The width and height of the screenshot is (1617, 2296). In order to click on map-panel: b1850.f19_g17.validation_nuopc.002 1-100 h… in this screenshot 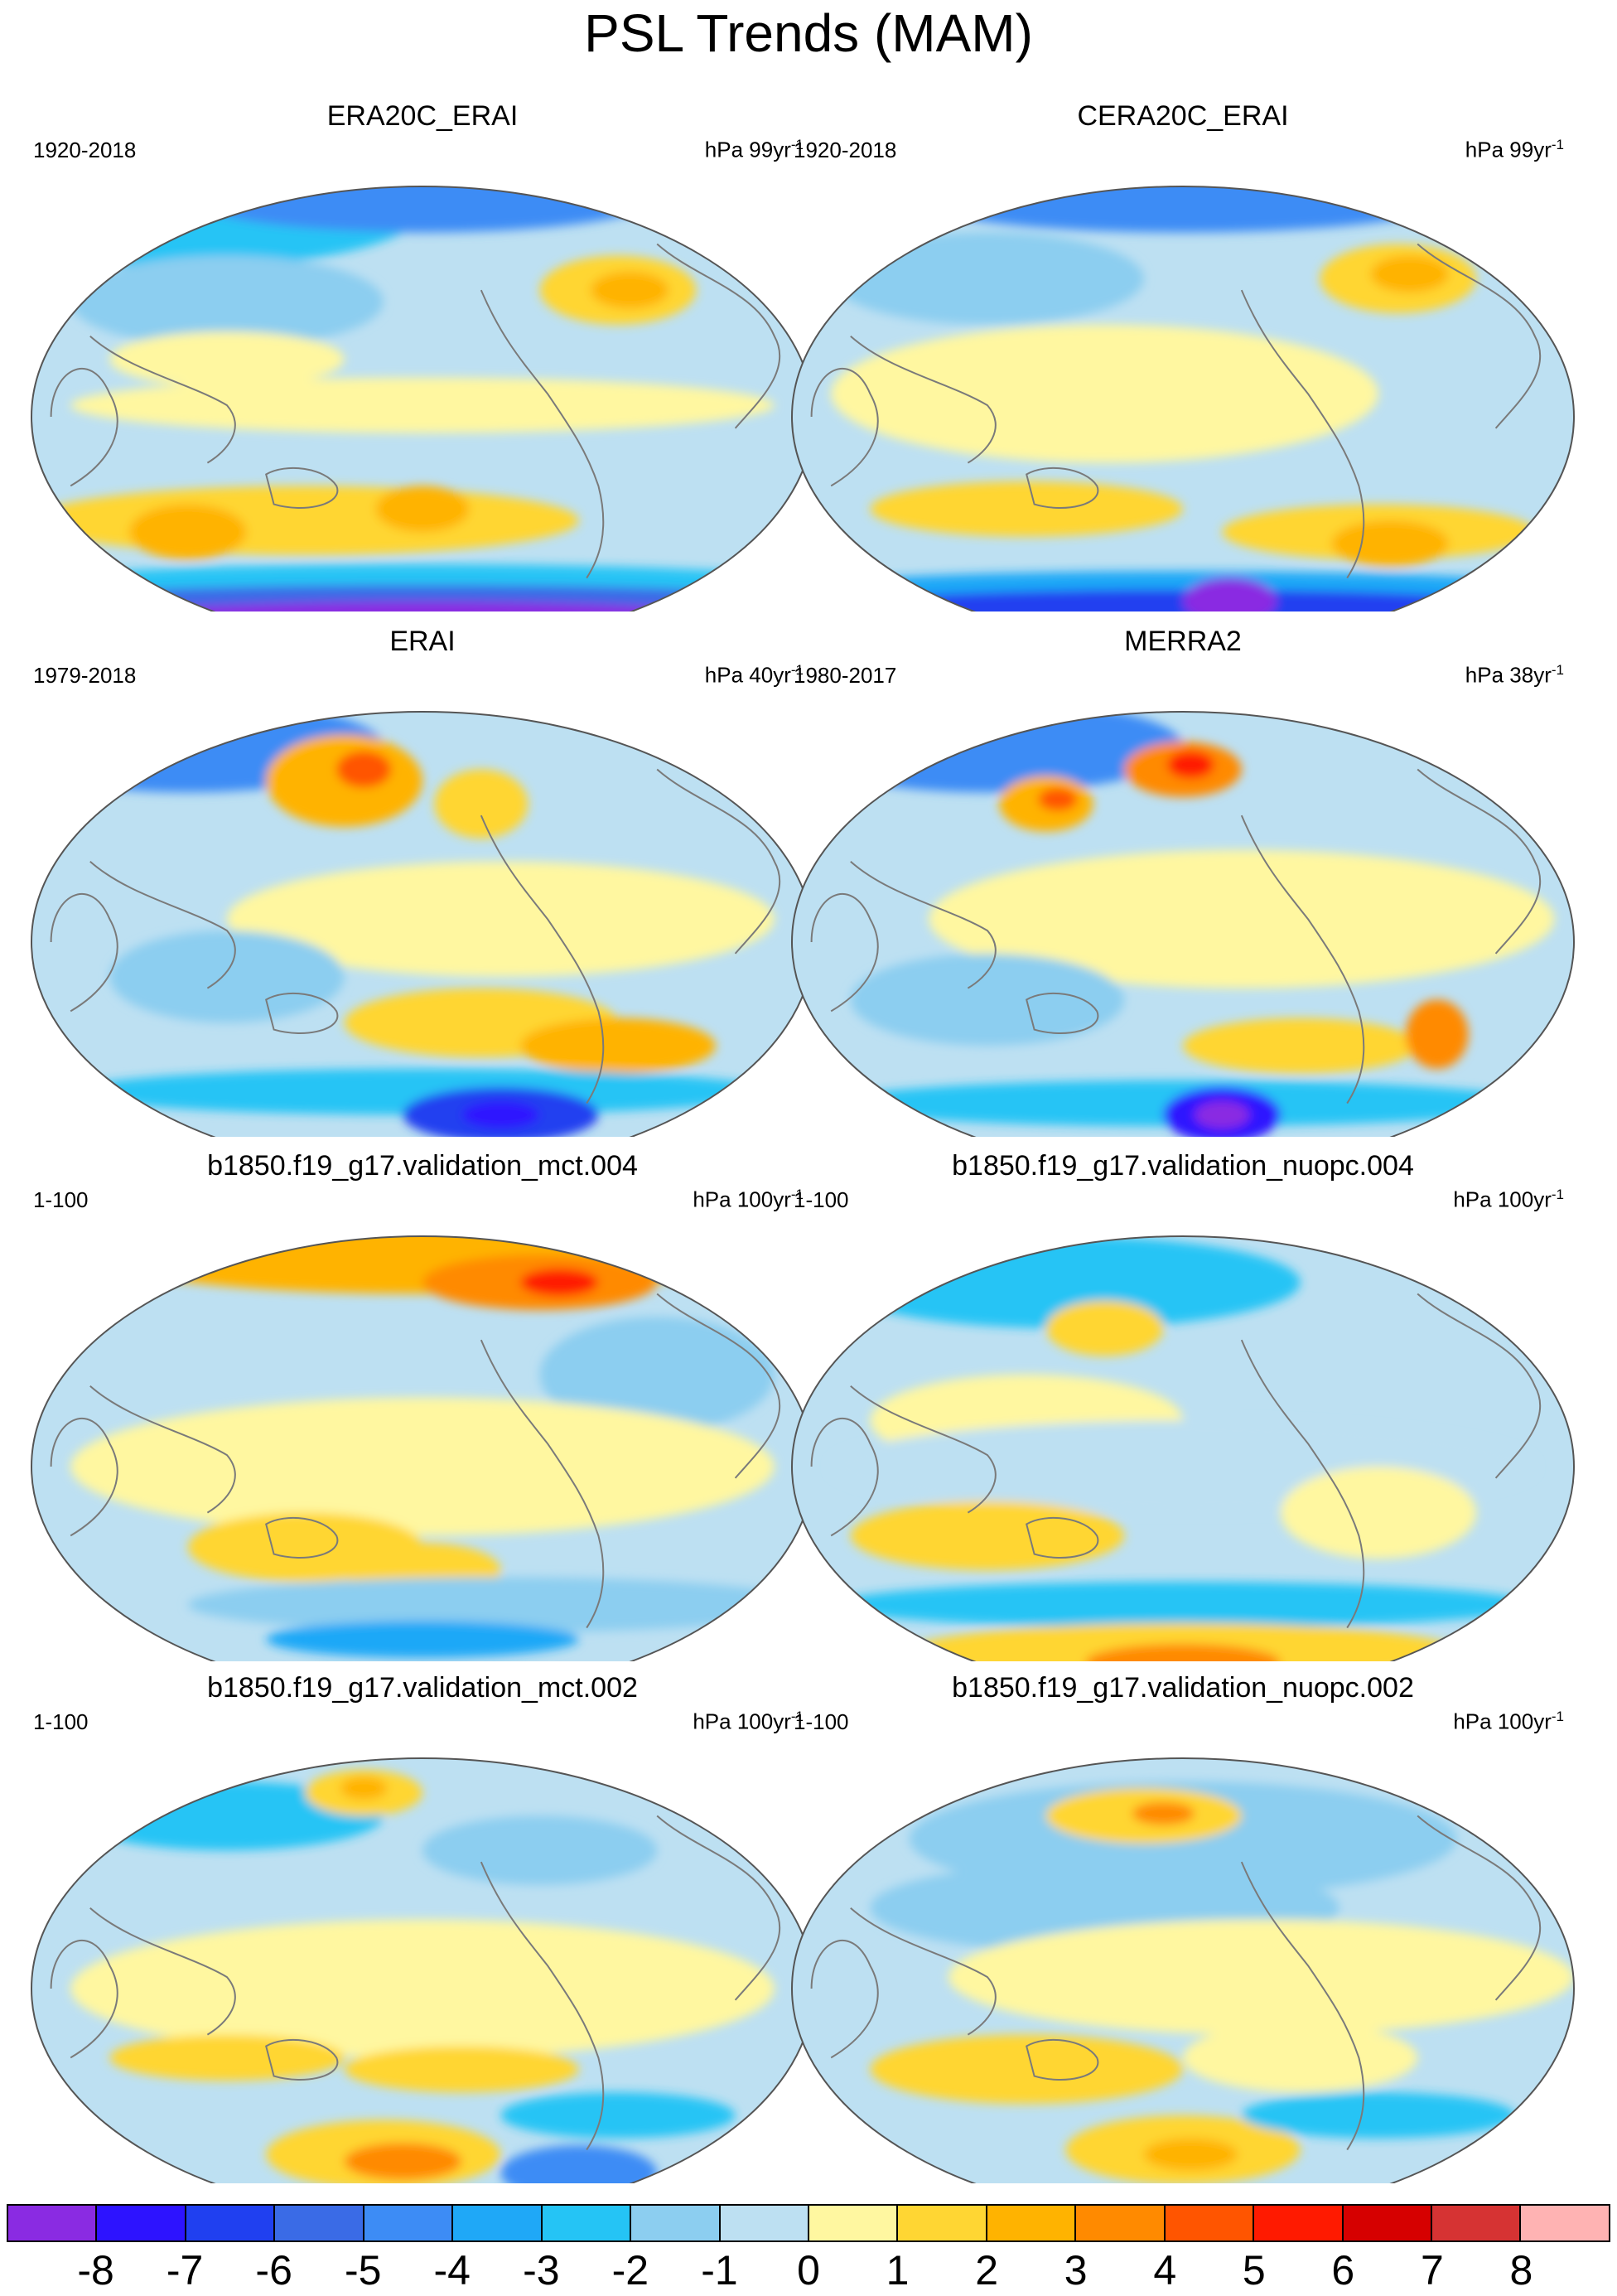, I will do `click(1183, 1927)`.